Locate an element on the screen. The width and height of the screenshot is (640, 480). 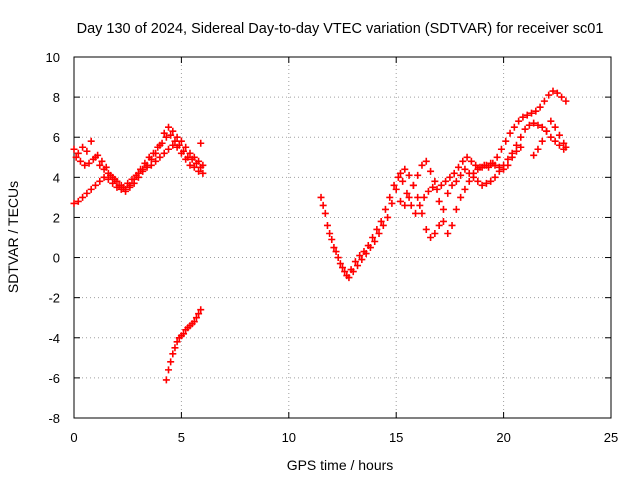
y-tick-label: -2 is located at coordinates (54, 298).